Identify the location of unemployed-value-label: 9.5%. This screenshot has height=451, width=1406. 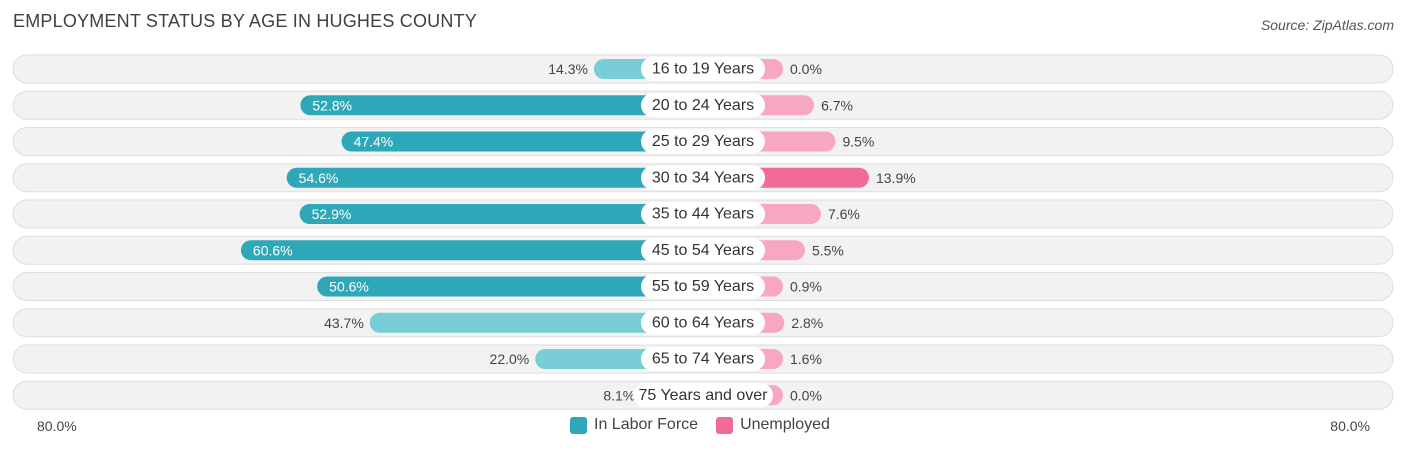
(858, 142).